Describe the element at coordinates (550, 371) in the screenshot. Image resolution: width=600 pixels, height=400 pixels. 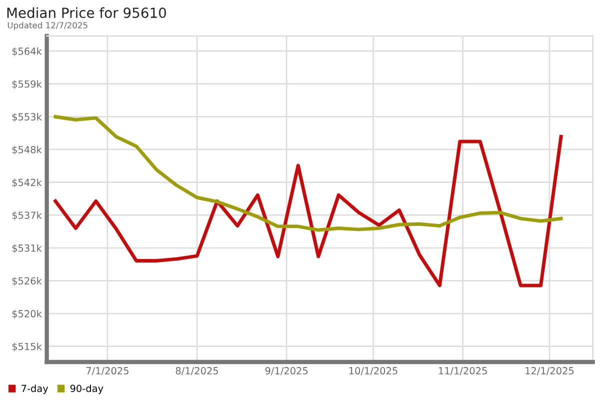
I see `x-tick-label: 12/1/2025` at that location.